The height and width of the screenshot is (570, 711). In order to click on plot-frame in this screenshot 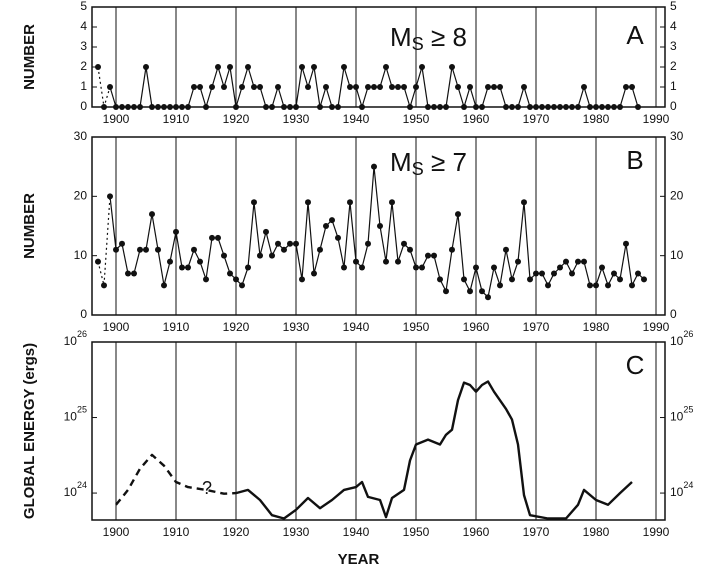, I will do `click(378, 57)`.